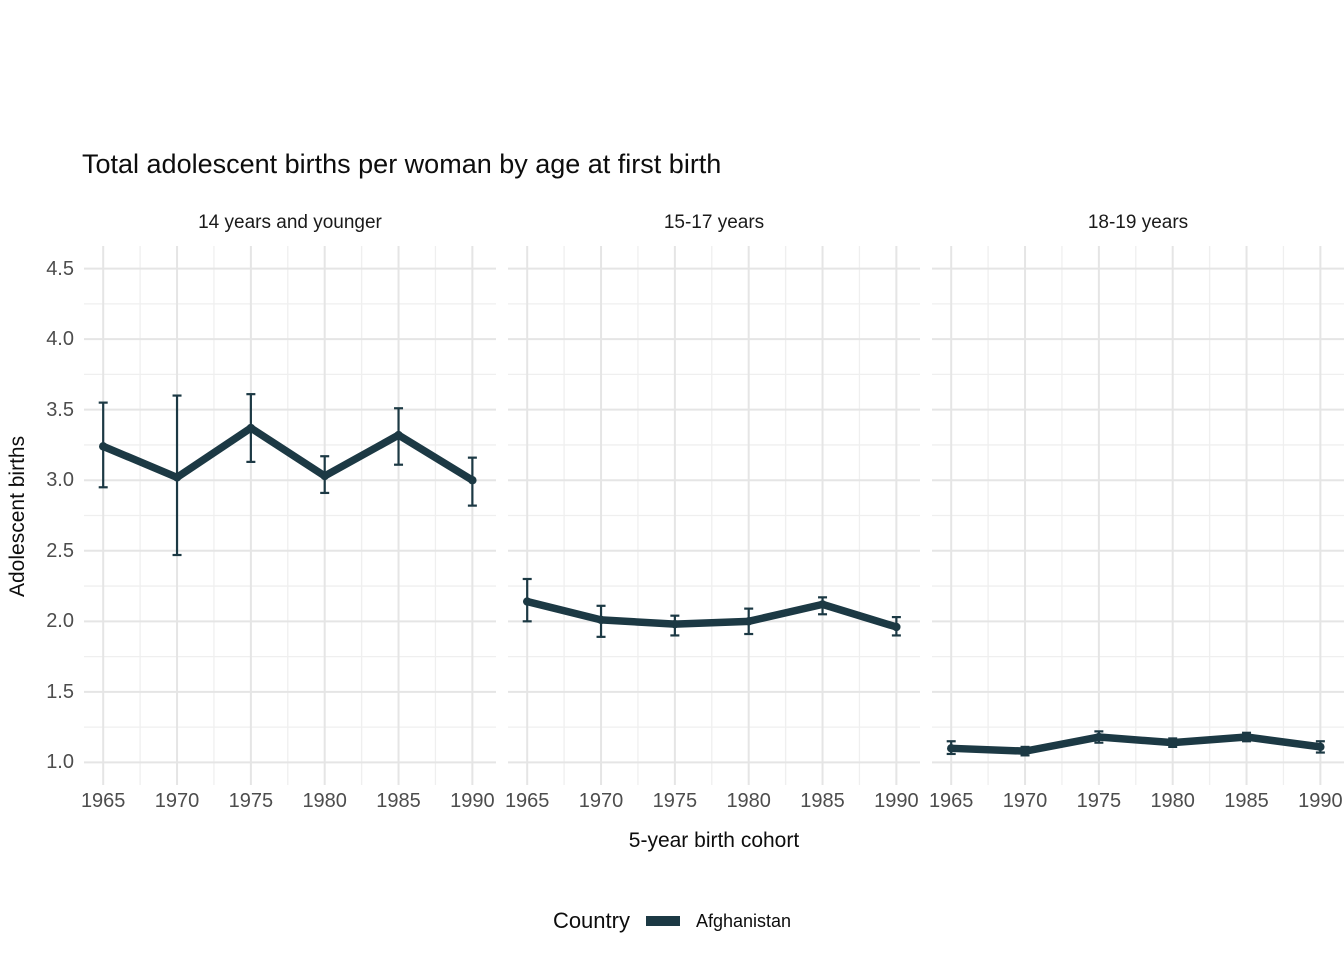 This screenshot has width=1344, height=960. What do you see at coordinates (60, 268) in the screenshot?
I see `y-tick-label: 4.5` at bounding box center [60, 268].